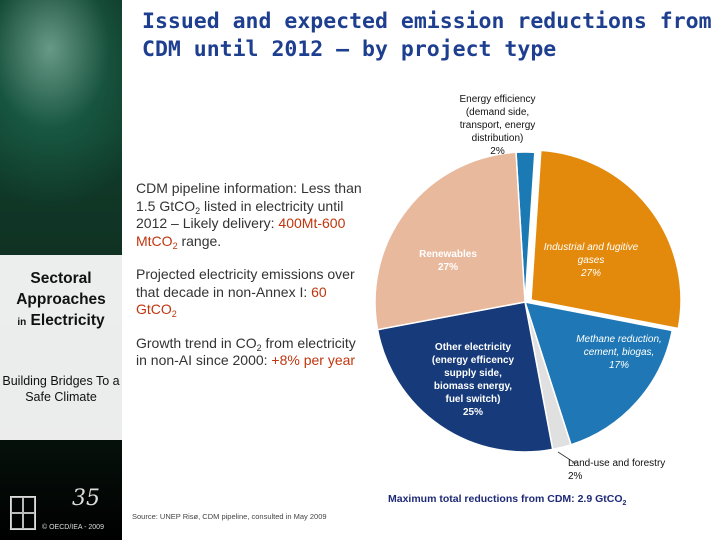  Describe the element at coordinates (473, 373) in the screenshot. I see `pie-label-line: supply side,` at that location.